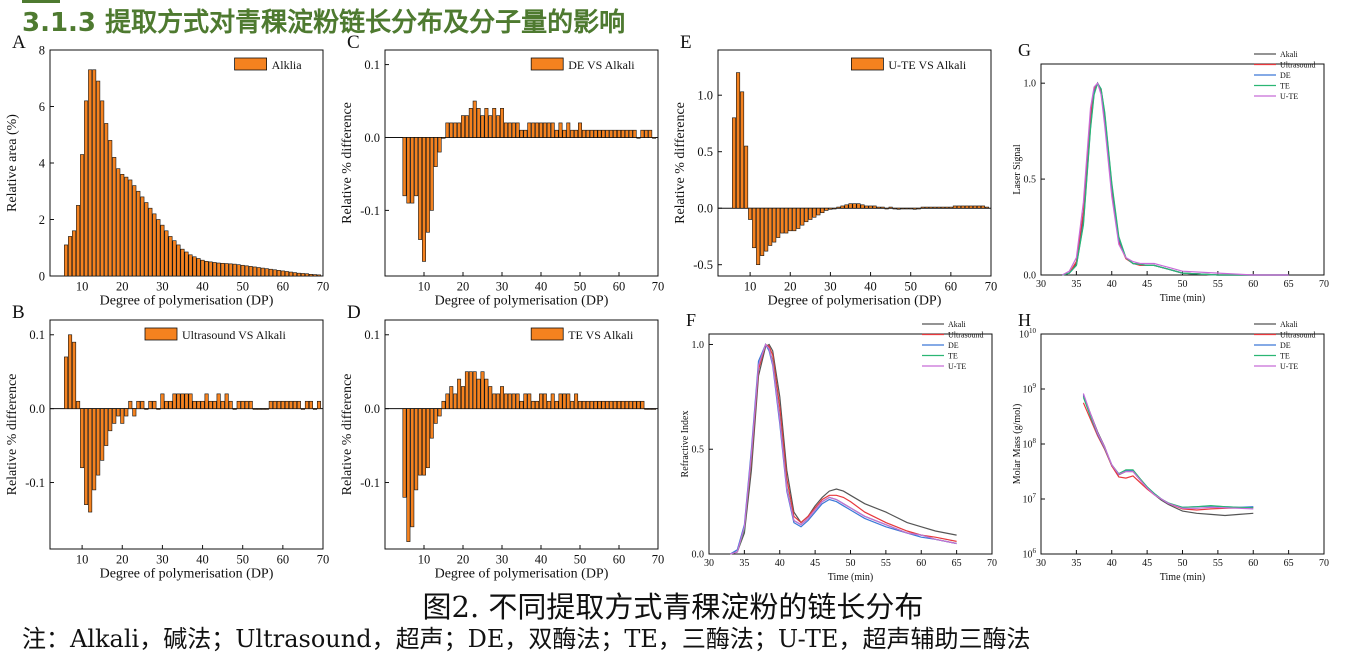 Image resolution: width=1346 pixels, height=654 pixels. What do you see at coordinates (353, 42) in the screenshot?
I see `panel-letter: C` at bounding box center [353, 42].